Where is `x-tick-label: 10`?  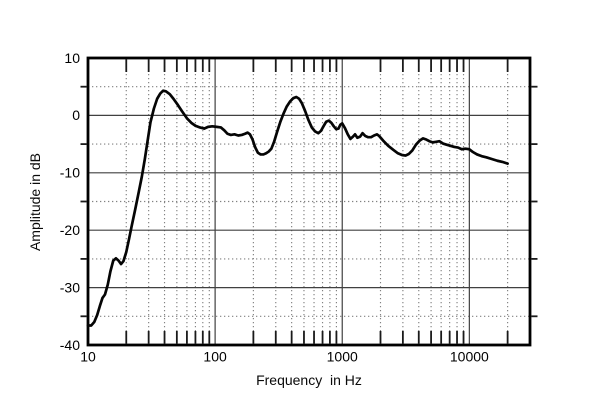
x-tick-label: 10 is located at coordinates (88, 357).